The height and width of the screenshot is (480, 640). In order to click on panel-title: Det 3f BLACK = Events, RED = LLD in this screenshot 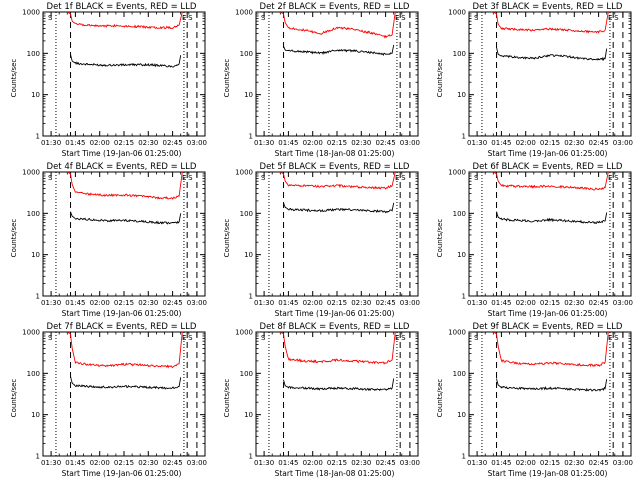, I will do `click(547, 7)`.